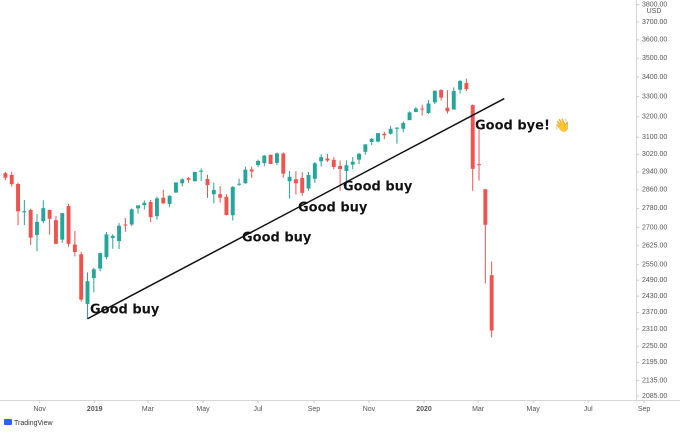 This screenshot has height=434, width=680. What do you see at coordinates (654, 190) in the screenshot?
I see `y-tick-label: 2860.00` at bounding box center [654, 190].